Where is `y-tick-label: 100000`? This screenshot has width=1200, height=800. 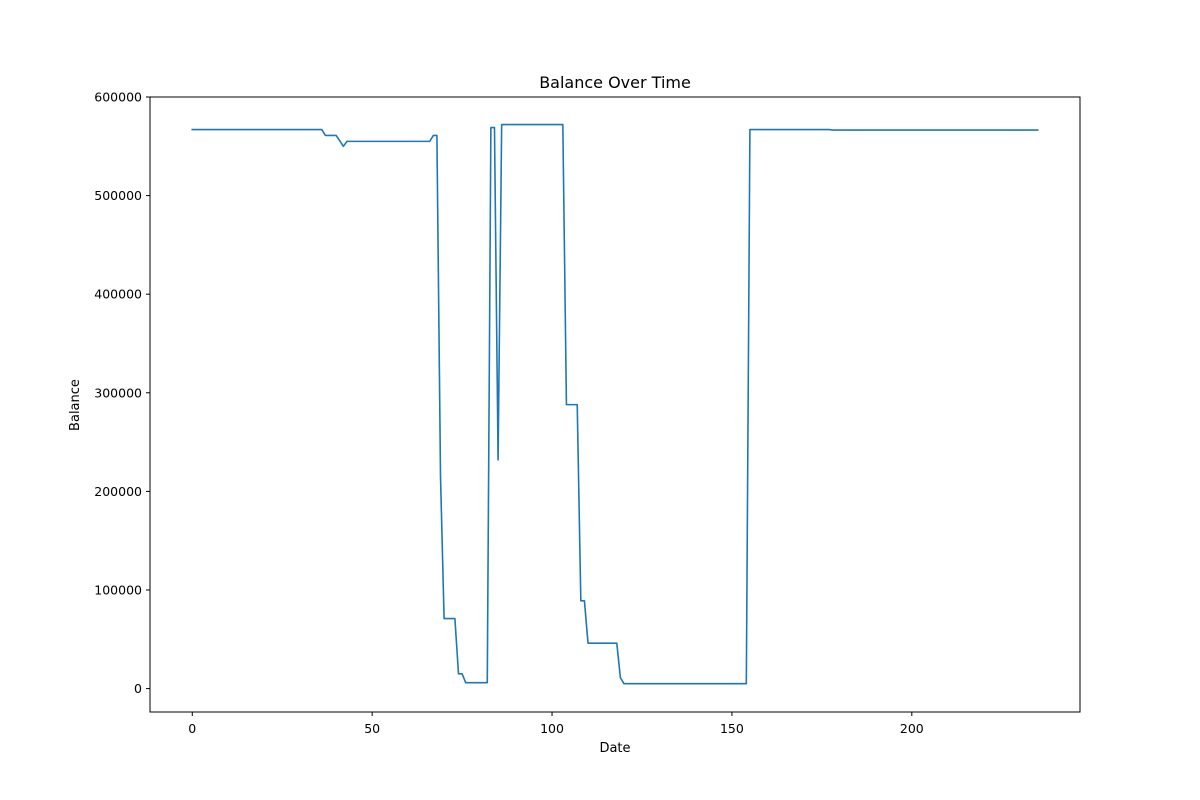 y-tick-label: 100000 is located at coordinates (118, 589).